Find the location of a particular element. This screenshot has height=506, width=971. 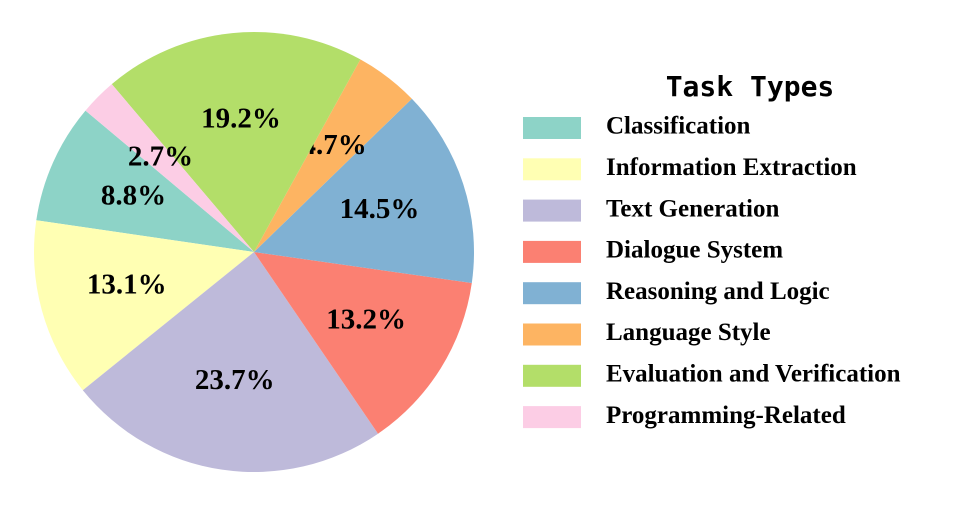

legend-label: Information Extraction is located at coordinates (731, 167).